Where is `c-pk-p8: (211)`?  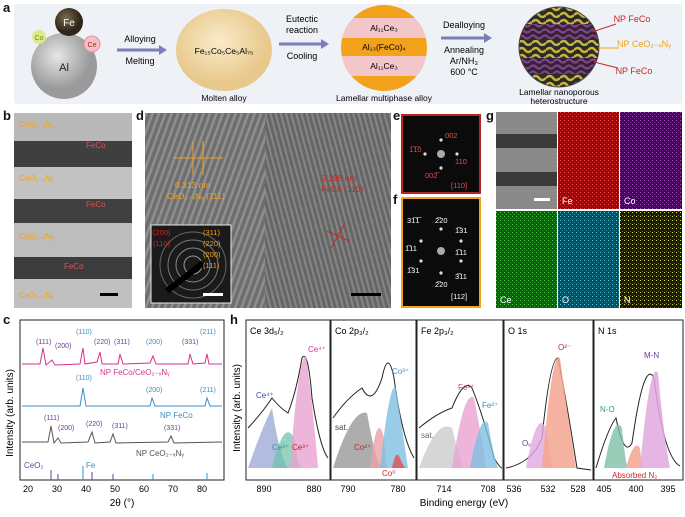
c-pk-p8: (211) is located at coordinates (208, 332).